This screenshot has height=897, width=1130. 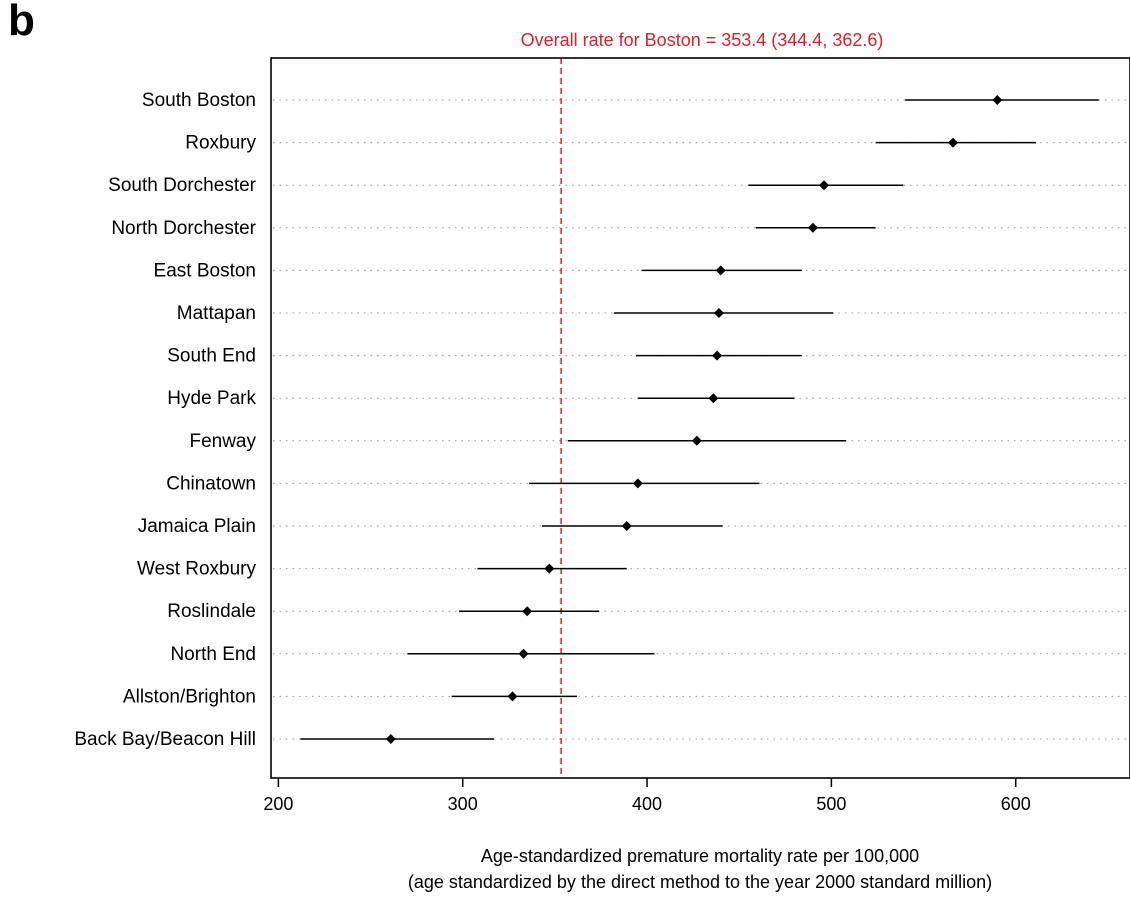 What do you see at coordinates (216, 313) in the screenshot?
I see `category-label: Mattapan` at bounding box center [216, 313].